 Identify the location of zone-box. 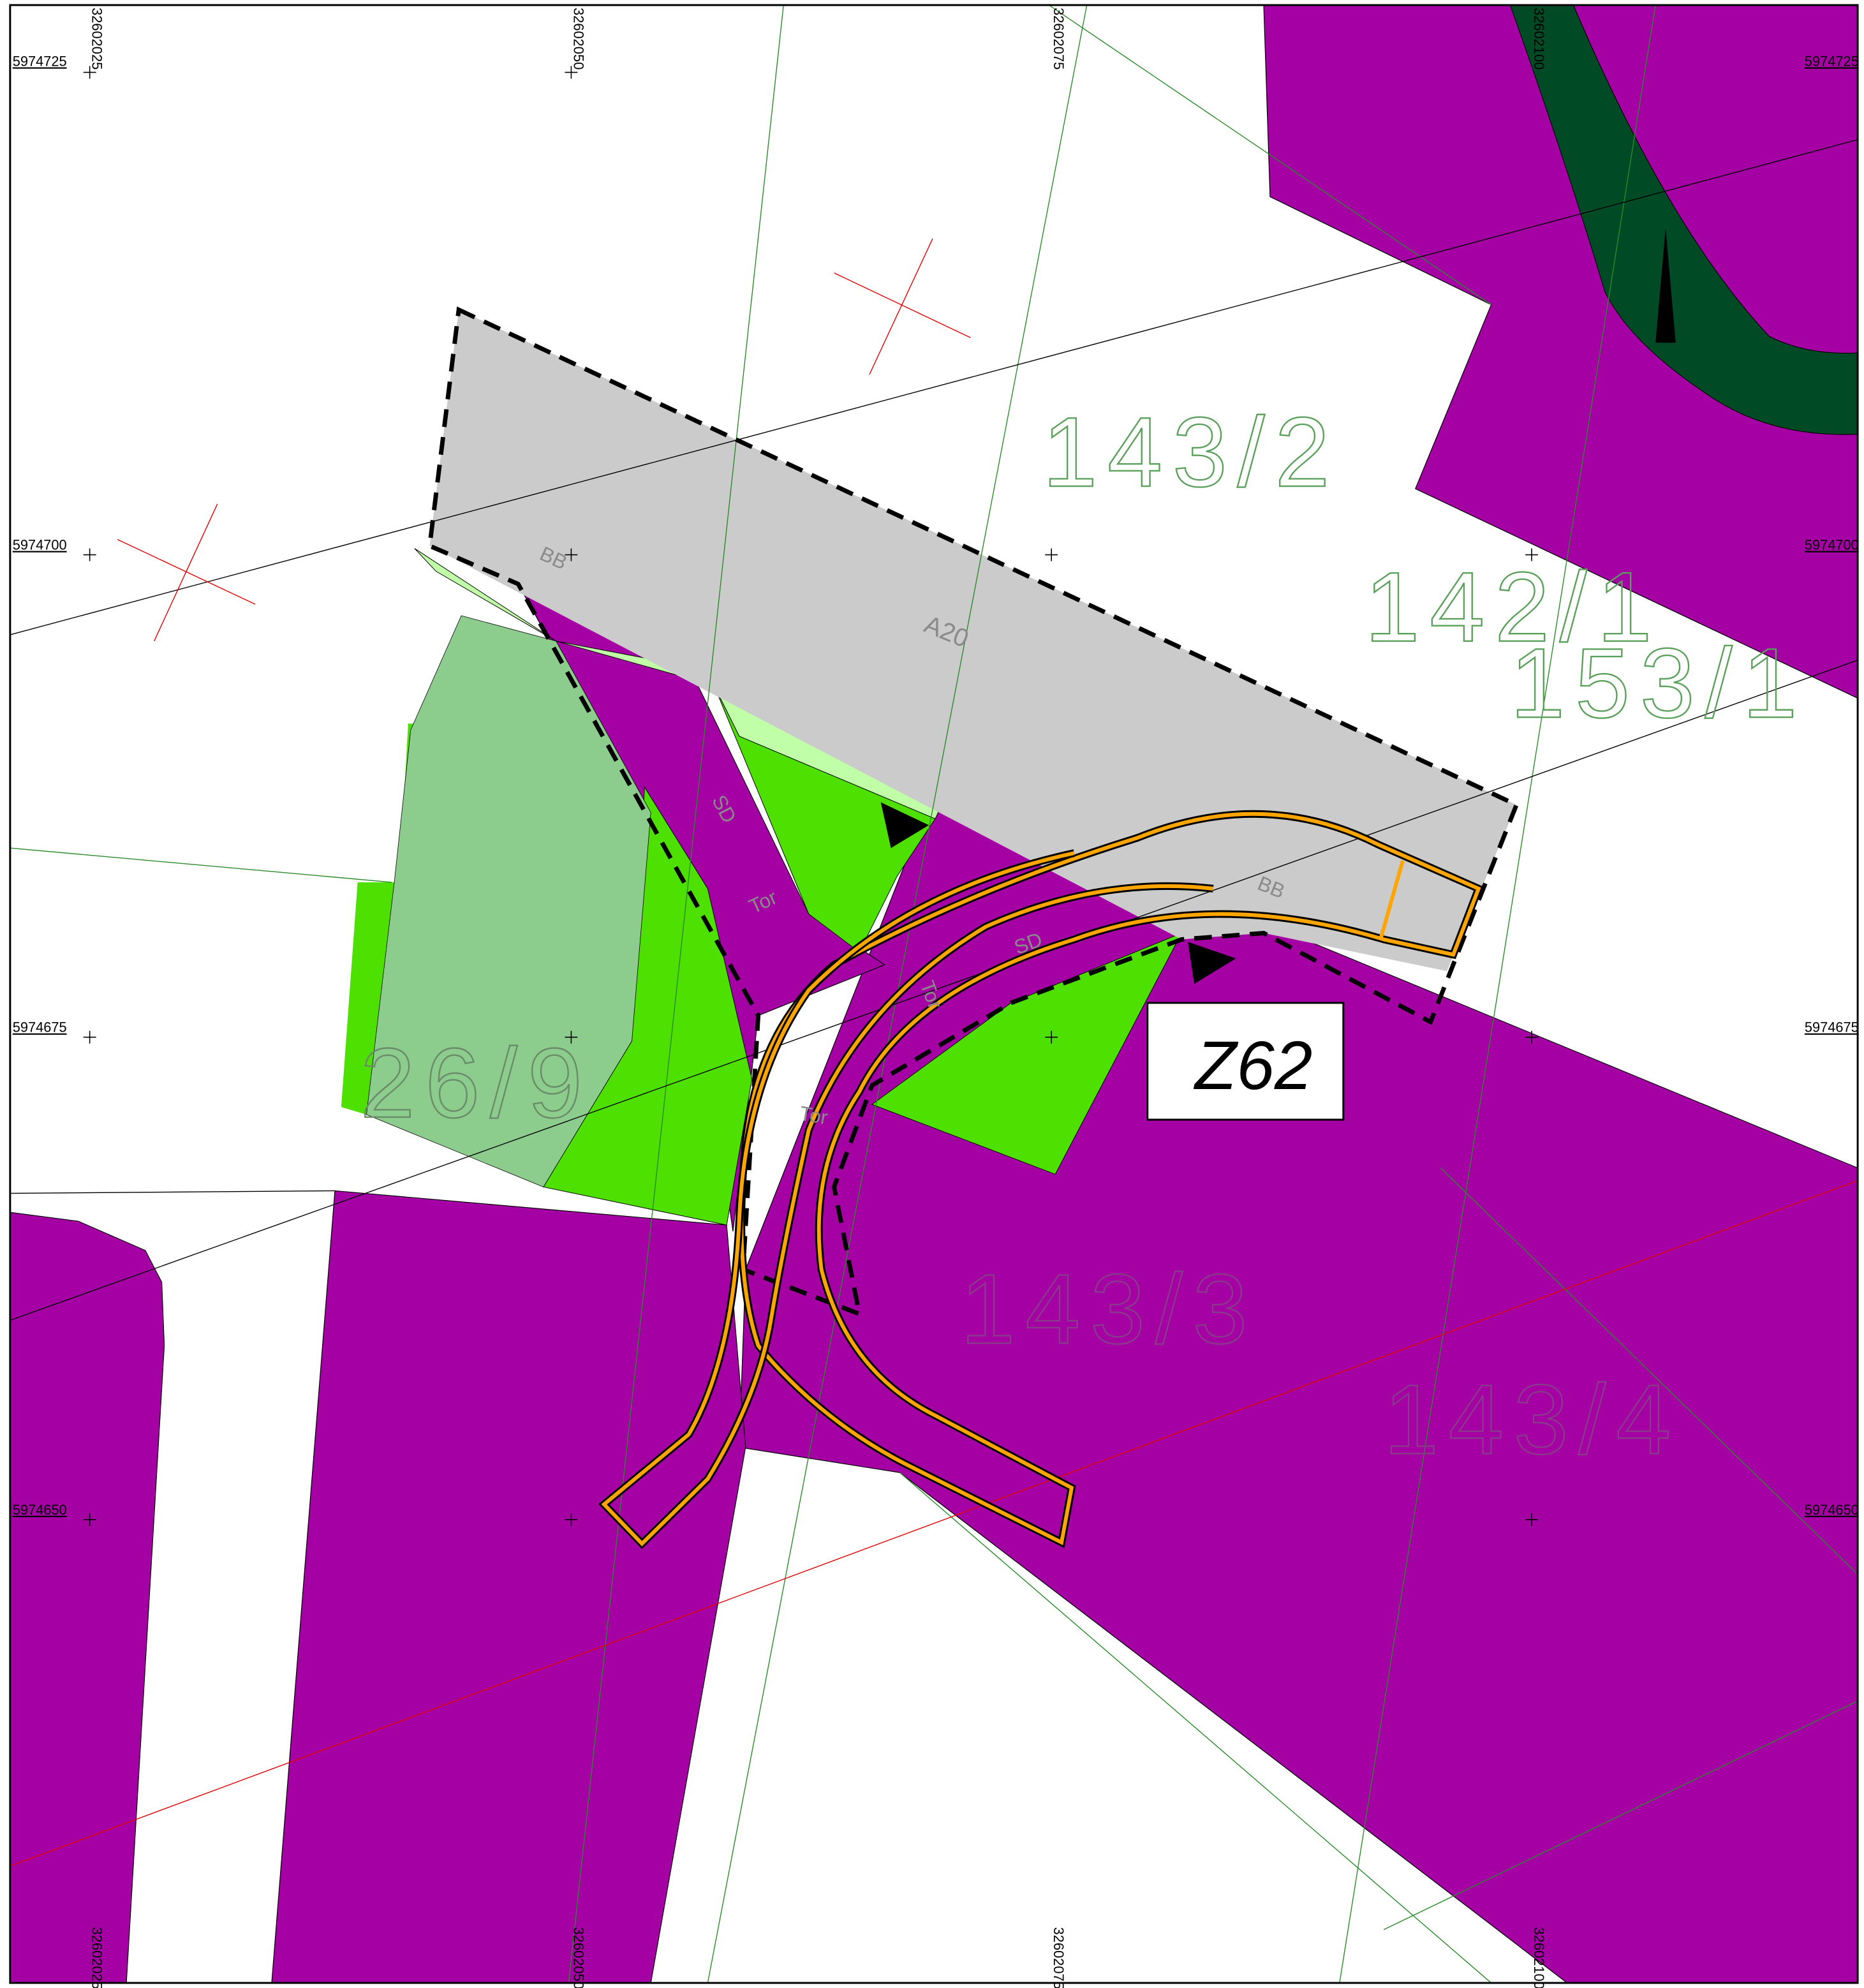
(1245, 1061).